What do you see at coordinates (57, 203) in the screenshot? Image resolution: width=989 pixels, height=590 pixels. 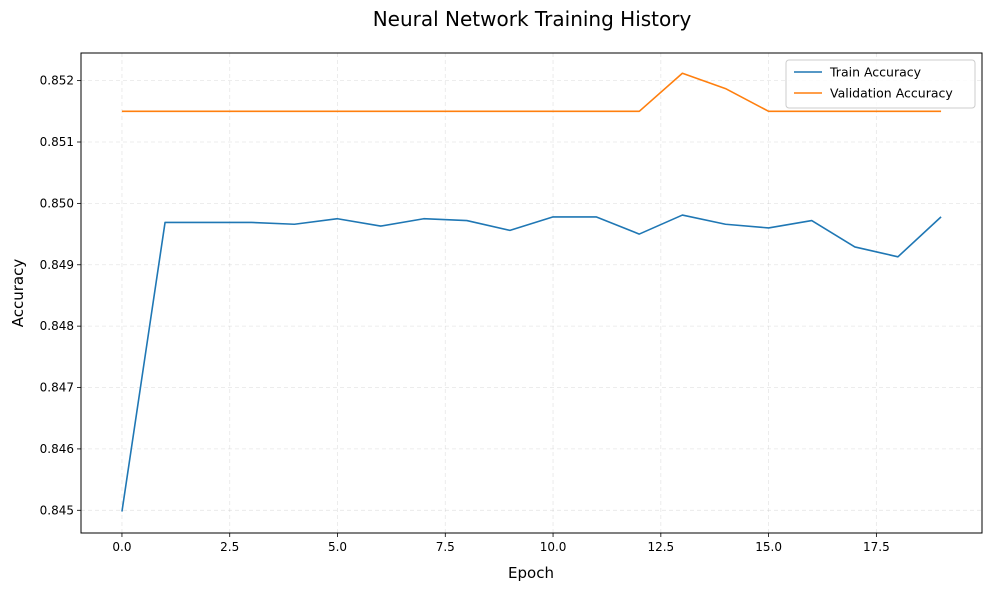 I see `y-tick-label: 0.850` at bounding box center [57, 203].